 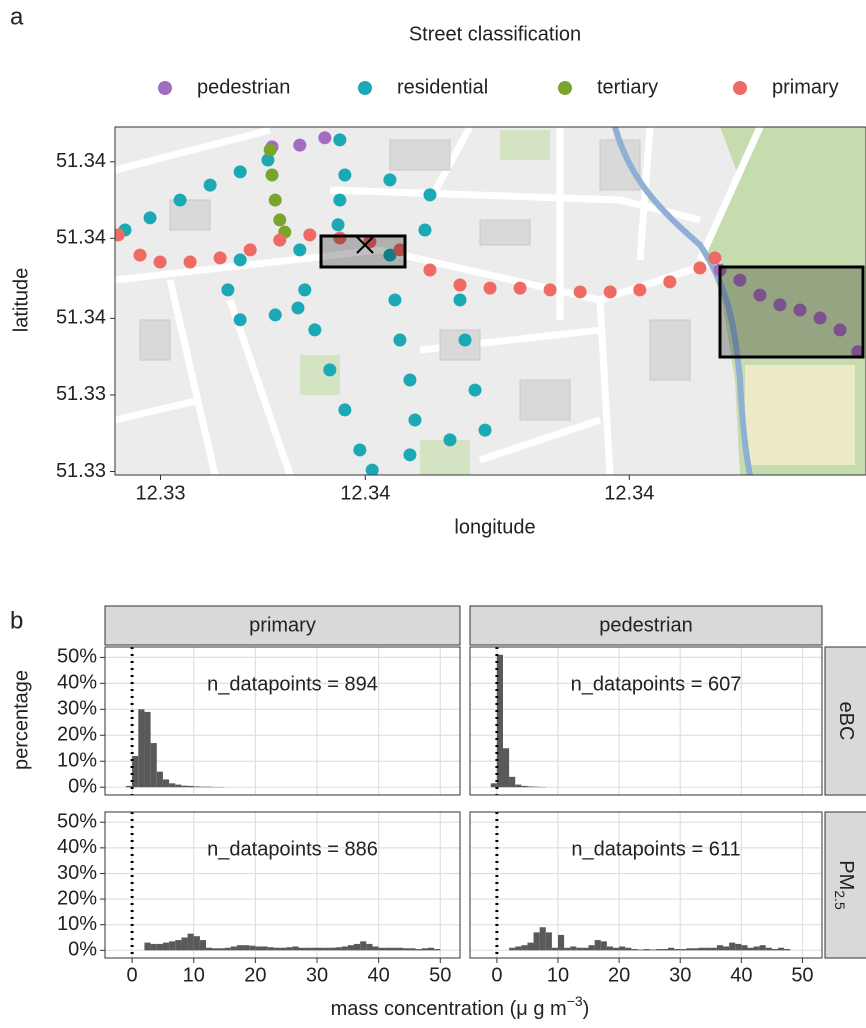 What do you see at coordinates (77, 847) in the screenshot?
I see `y-tick-label: 40%` at bounding box center [77, 847].